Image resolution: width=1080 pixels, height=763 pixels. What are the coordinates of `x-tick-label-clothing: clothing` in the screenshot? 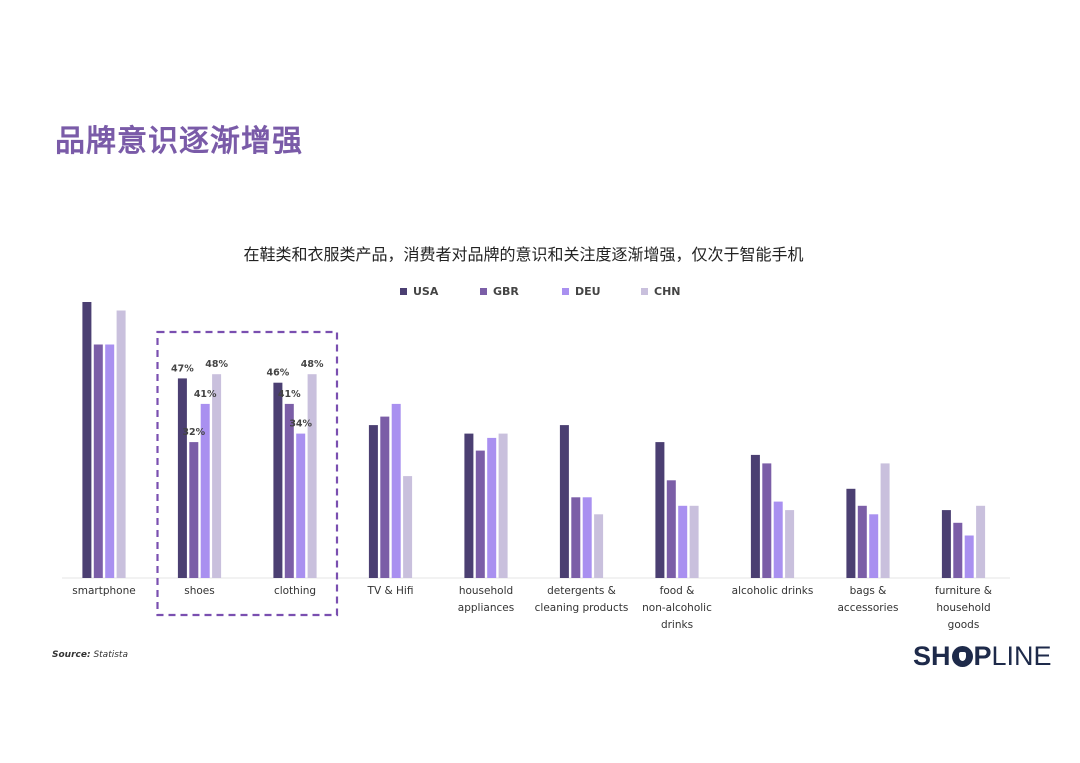 It's located at (295, 591).